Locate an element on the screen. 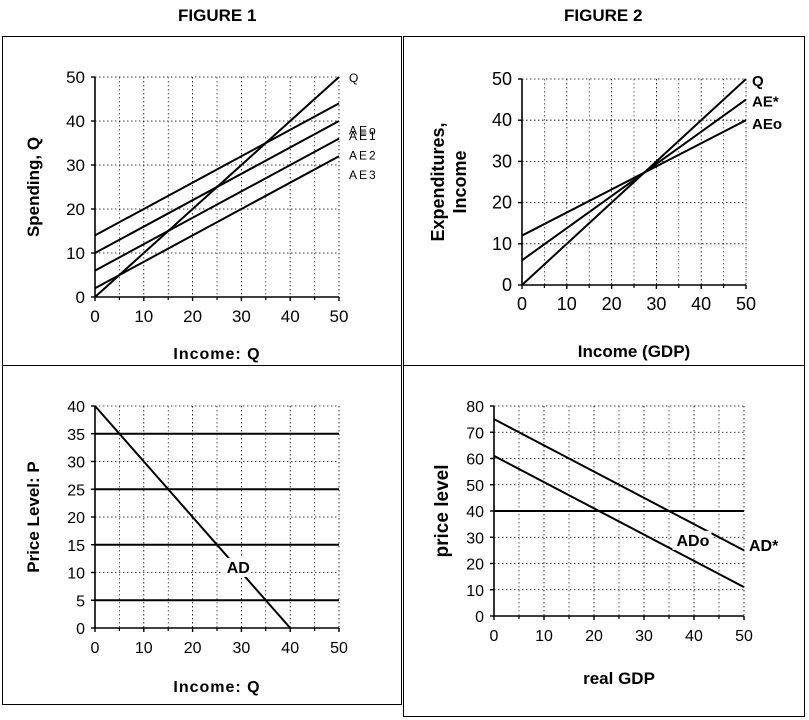 This screenshot has height=720, width=809. series-line-ae3 is located at coordinates (217, 222).